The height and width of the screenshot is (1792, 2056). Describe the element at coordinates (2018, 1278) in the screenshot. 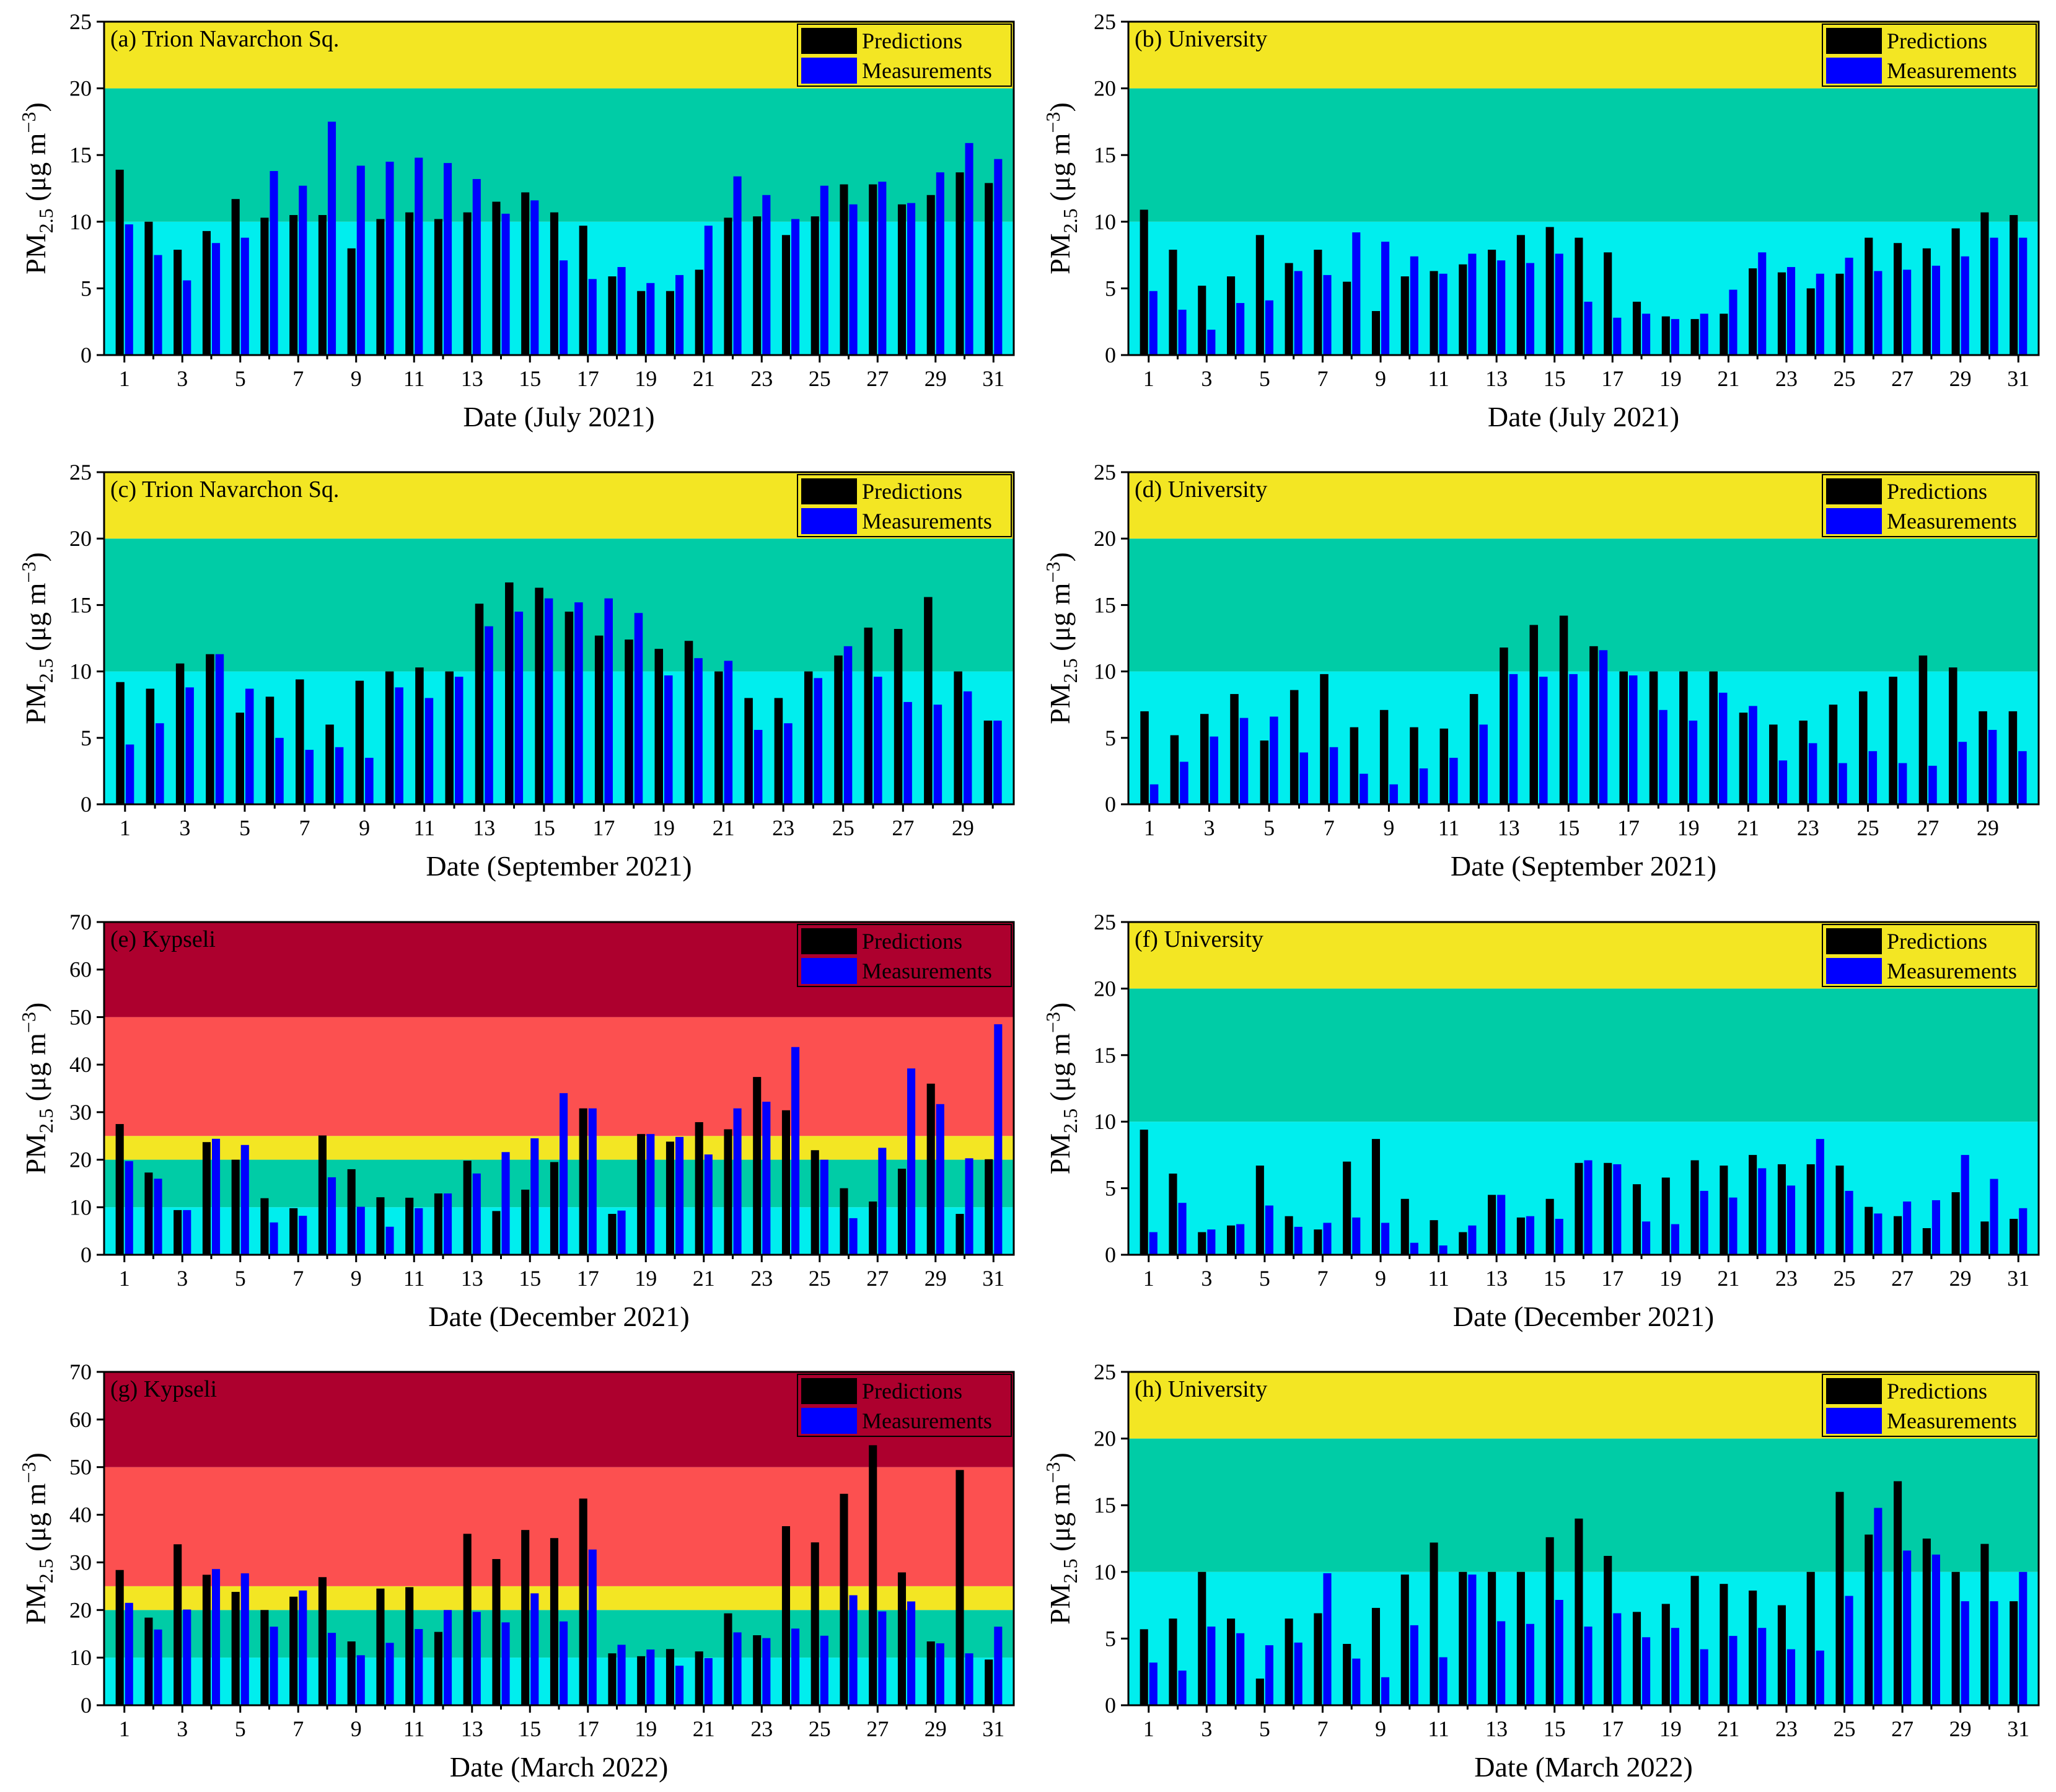

I see `x-tick-label: 31` at that location.